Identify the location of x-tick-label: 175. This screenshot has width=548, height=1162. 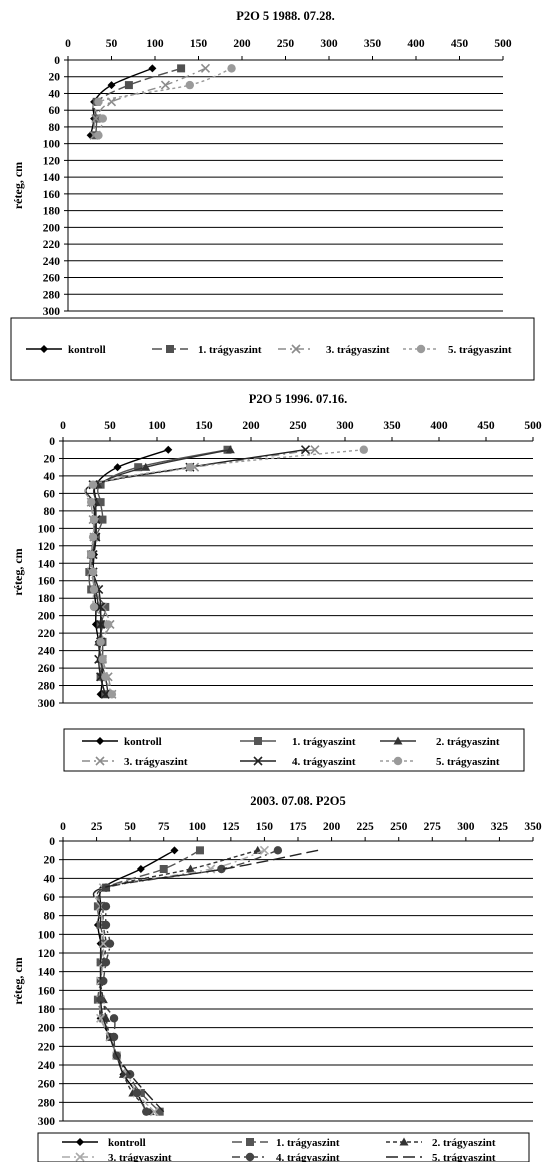
(298, 827).